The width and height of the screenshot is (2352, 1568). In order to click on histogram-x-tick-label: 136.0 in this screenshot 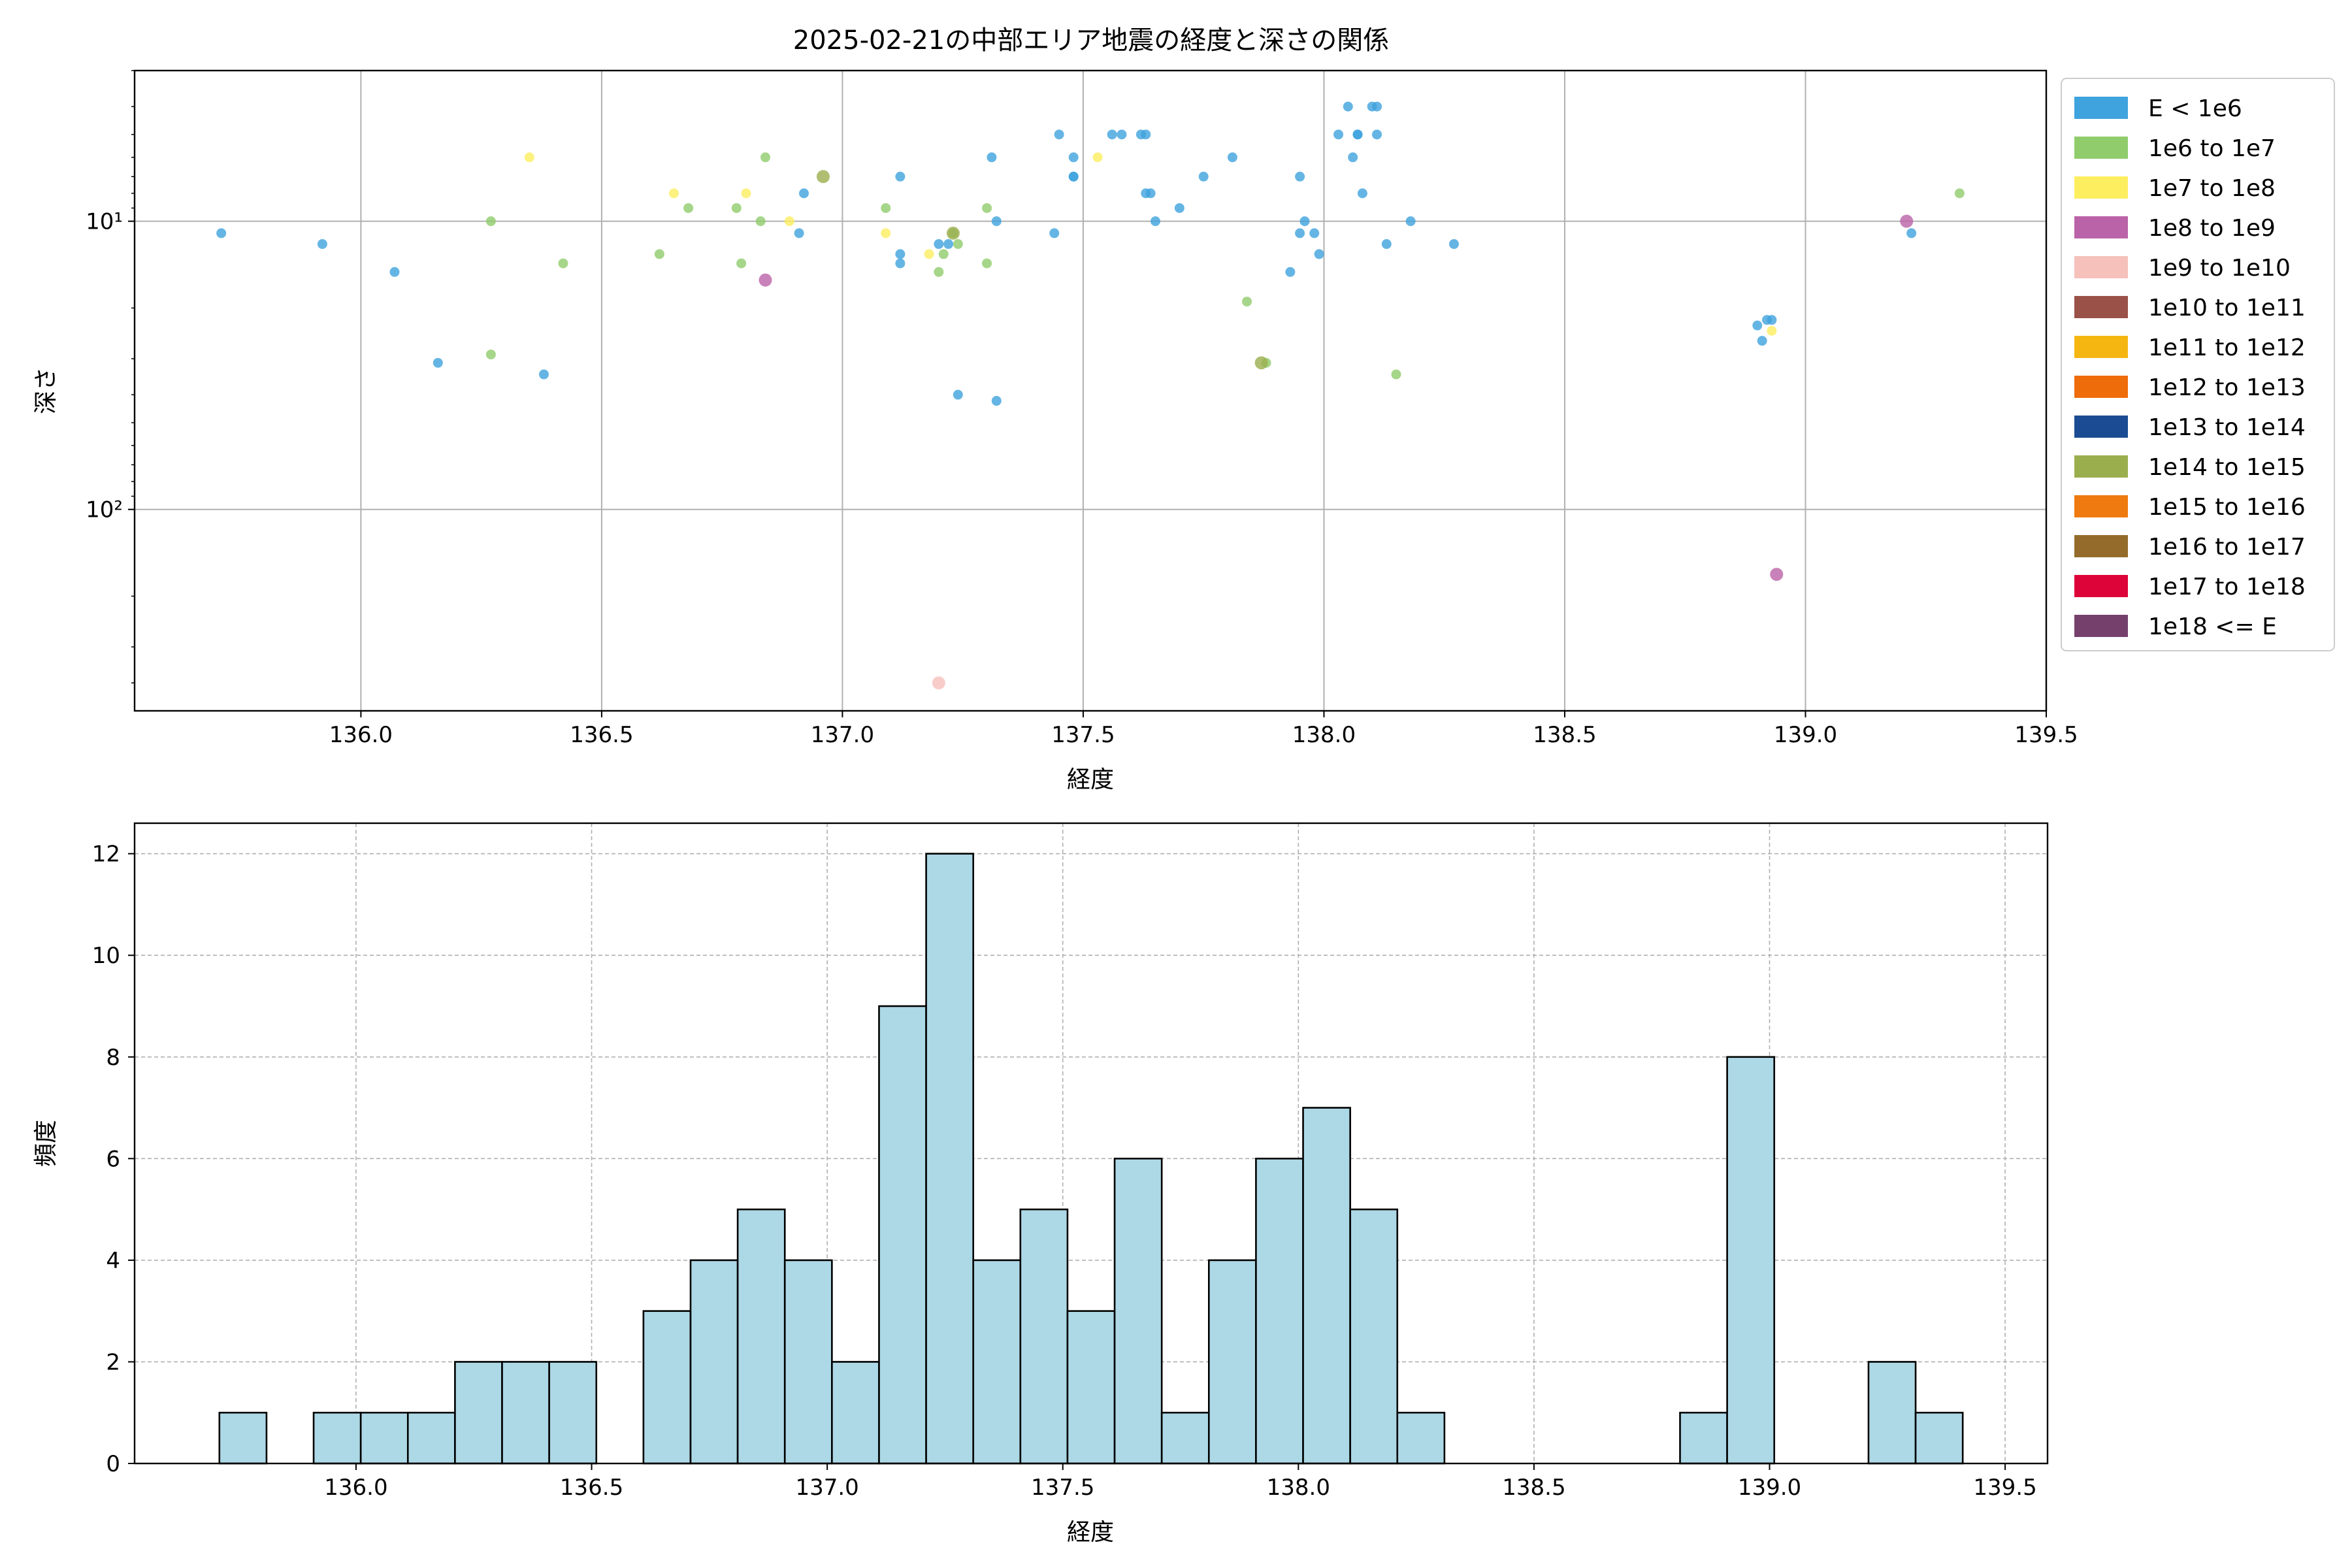, I will do `click(355, 1488)`.